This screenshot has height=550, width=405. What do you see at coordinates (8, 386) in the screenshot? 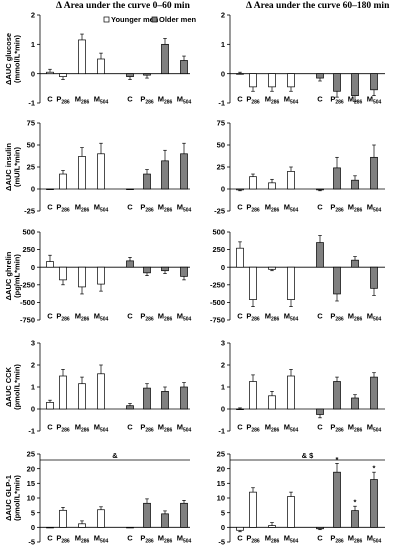
I see `y-axis-title-line: ΔAUC CCK` at bounding box center [8, 386].